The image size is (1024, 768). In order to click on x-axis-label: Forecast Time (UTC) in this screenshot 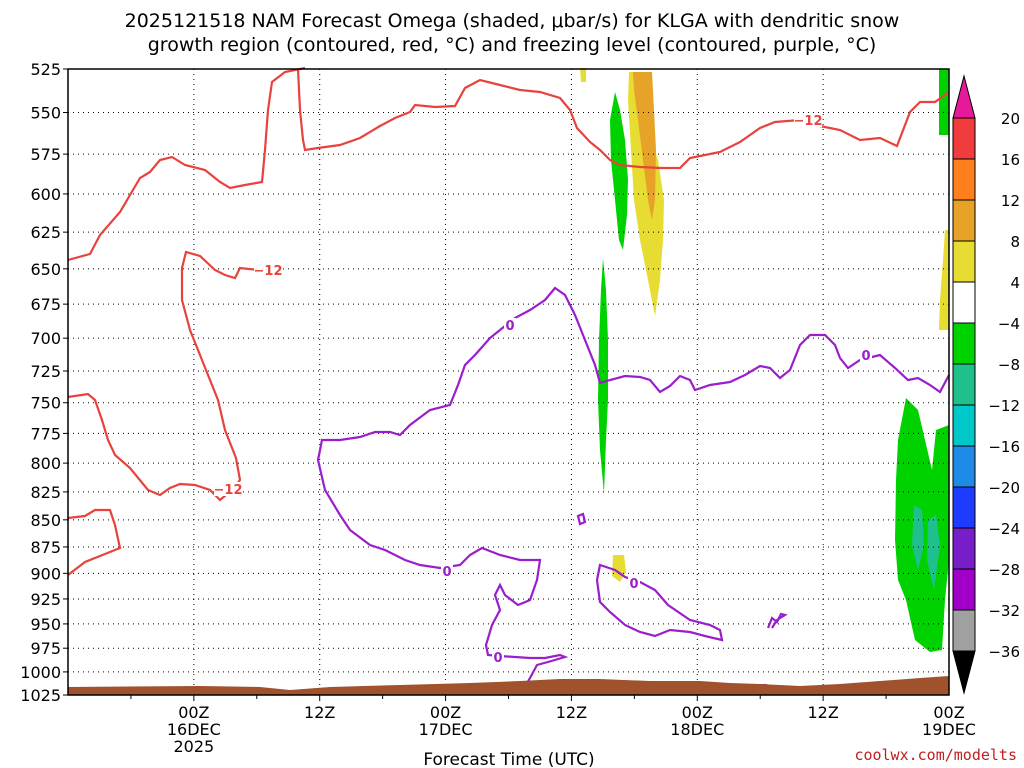, I will do `click(508, 759)`.